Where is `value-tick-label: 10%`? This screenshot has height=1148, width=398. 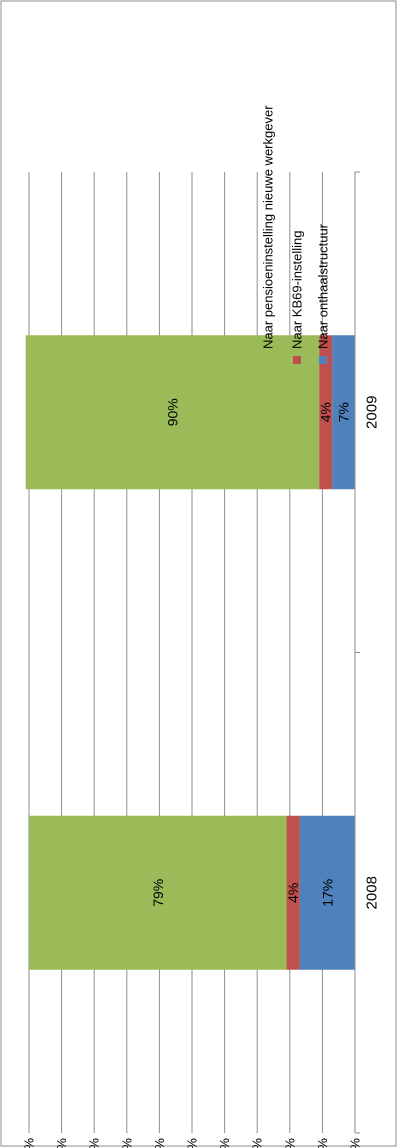
value-tick-label: 10% is located at coordinates (322, 1143).